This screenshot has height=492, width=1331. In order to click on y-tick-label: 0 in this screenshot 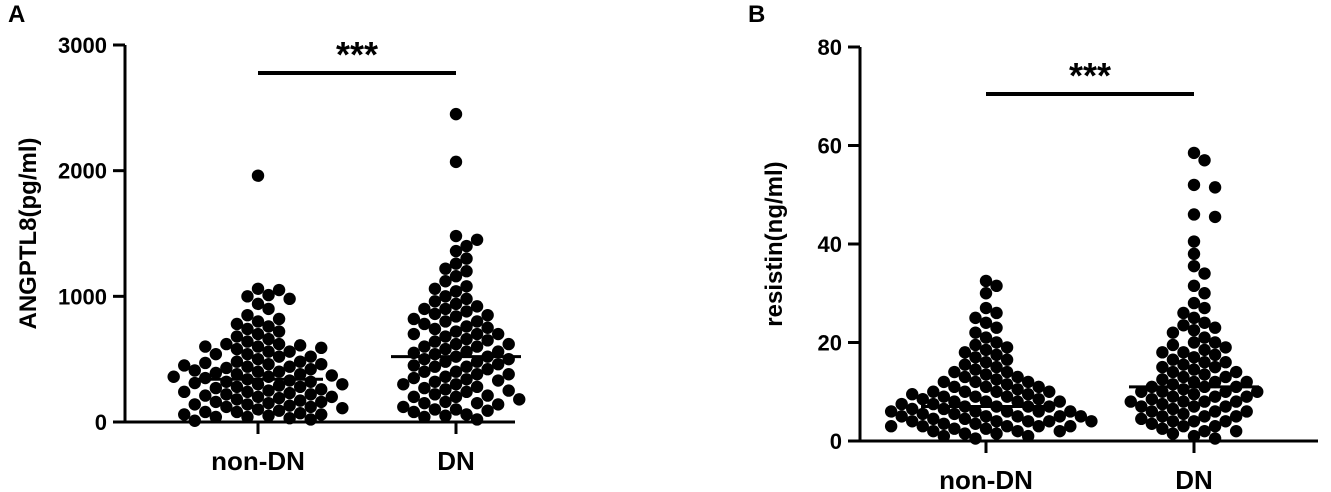, I will do `click(836, 441)`.